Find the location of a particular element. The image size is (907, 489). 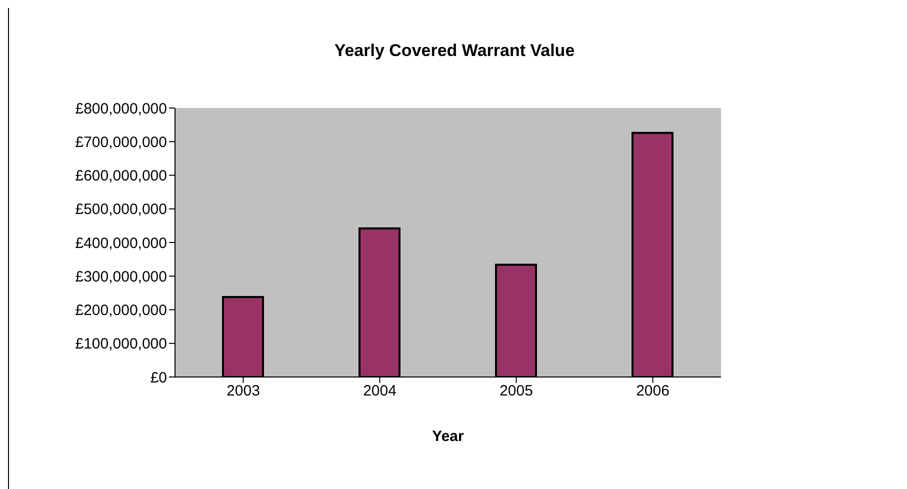

y-tick-label: £700,000,000 is located at coordinates (121, 142).